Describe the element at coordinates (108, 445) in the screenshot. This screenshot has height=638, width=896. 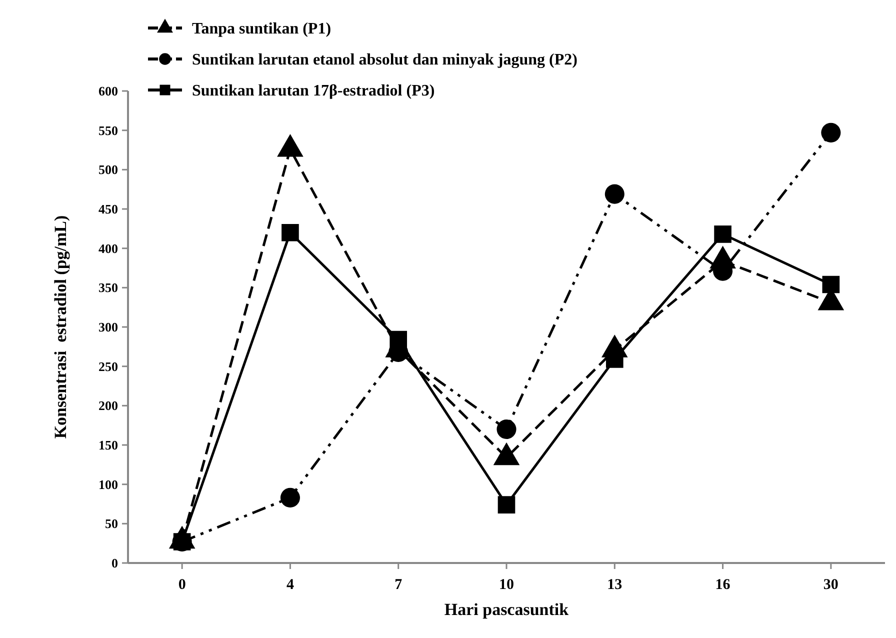
I see `y-tick-label: 150` at that location.